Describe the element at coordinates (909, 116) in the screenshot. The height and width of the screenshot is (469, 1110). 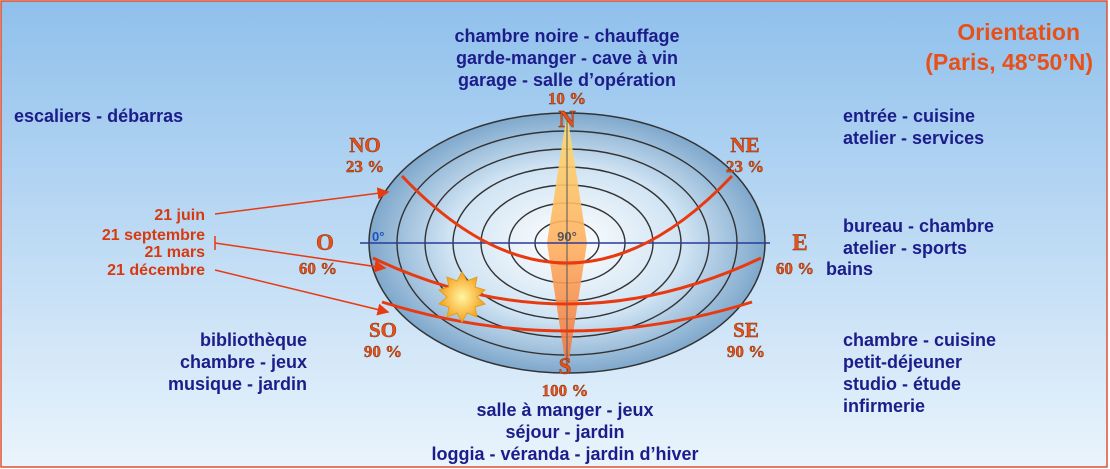
I see `use-text: entrée - cuisine` at that location.